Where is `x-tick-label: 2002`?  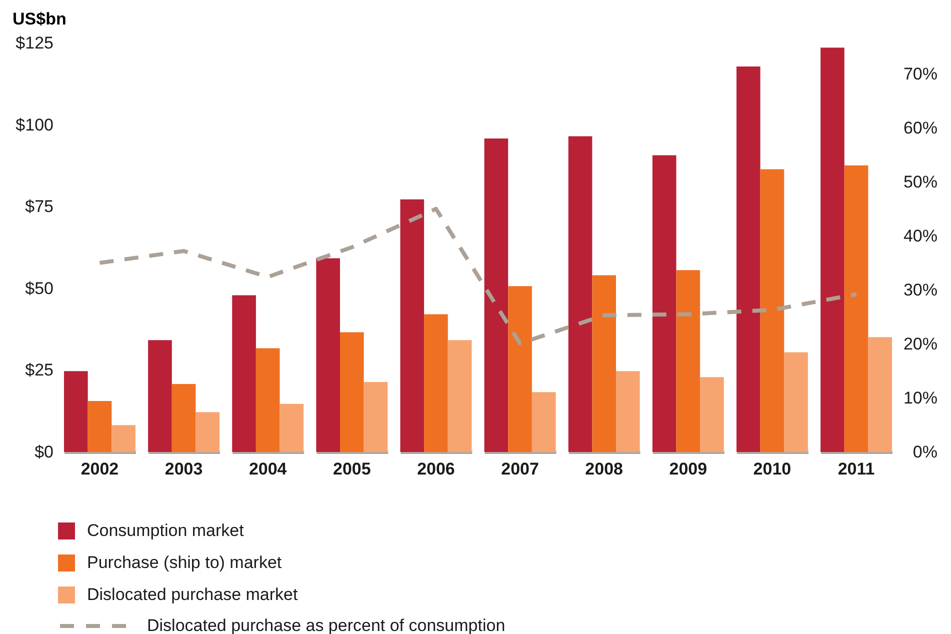
x-tick-label: 2002 is located at coordinates (99, 469).